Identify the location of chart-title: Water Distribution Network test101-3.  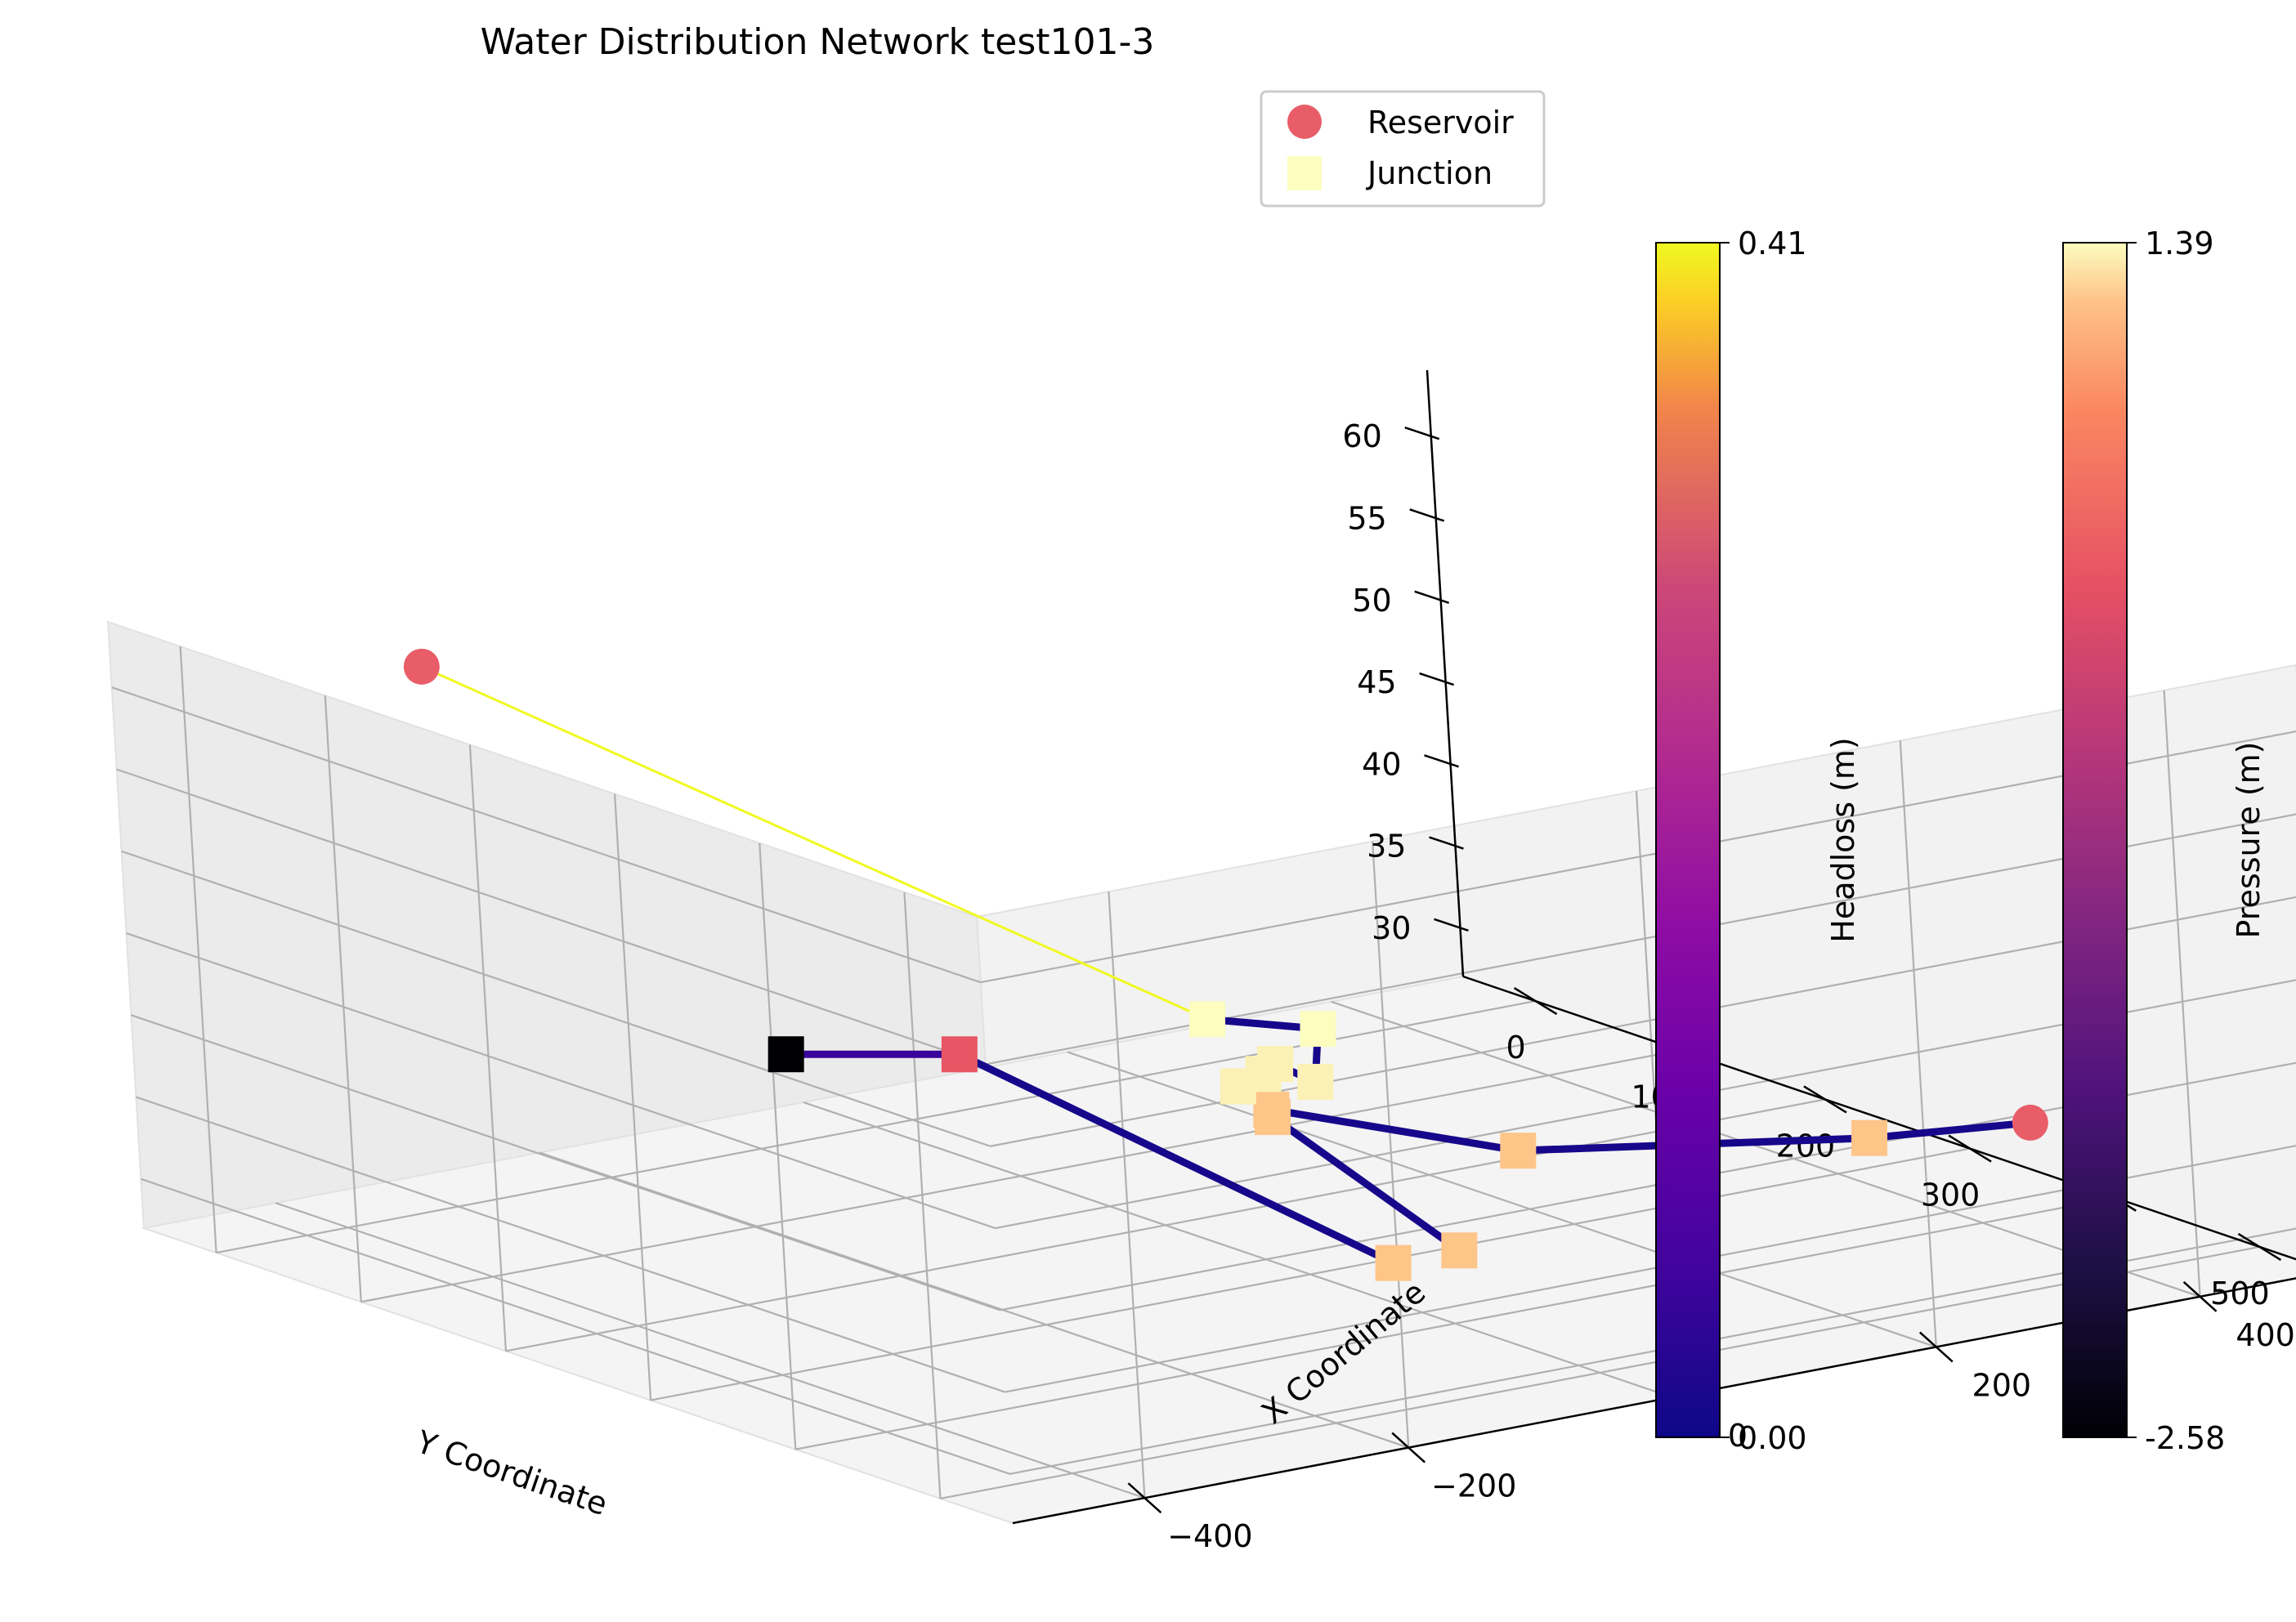
(818, 42).